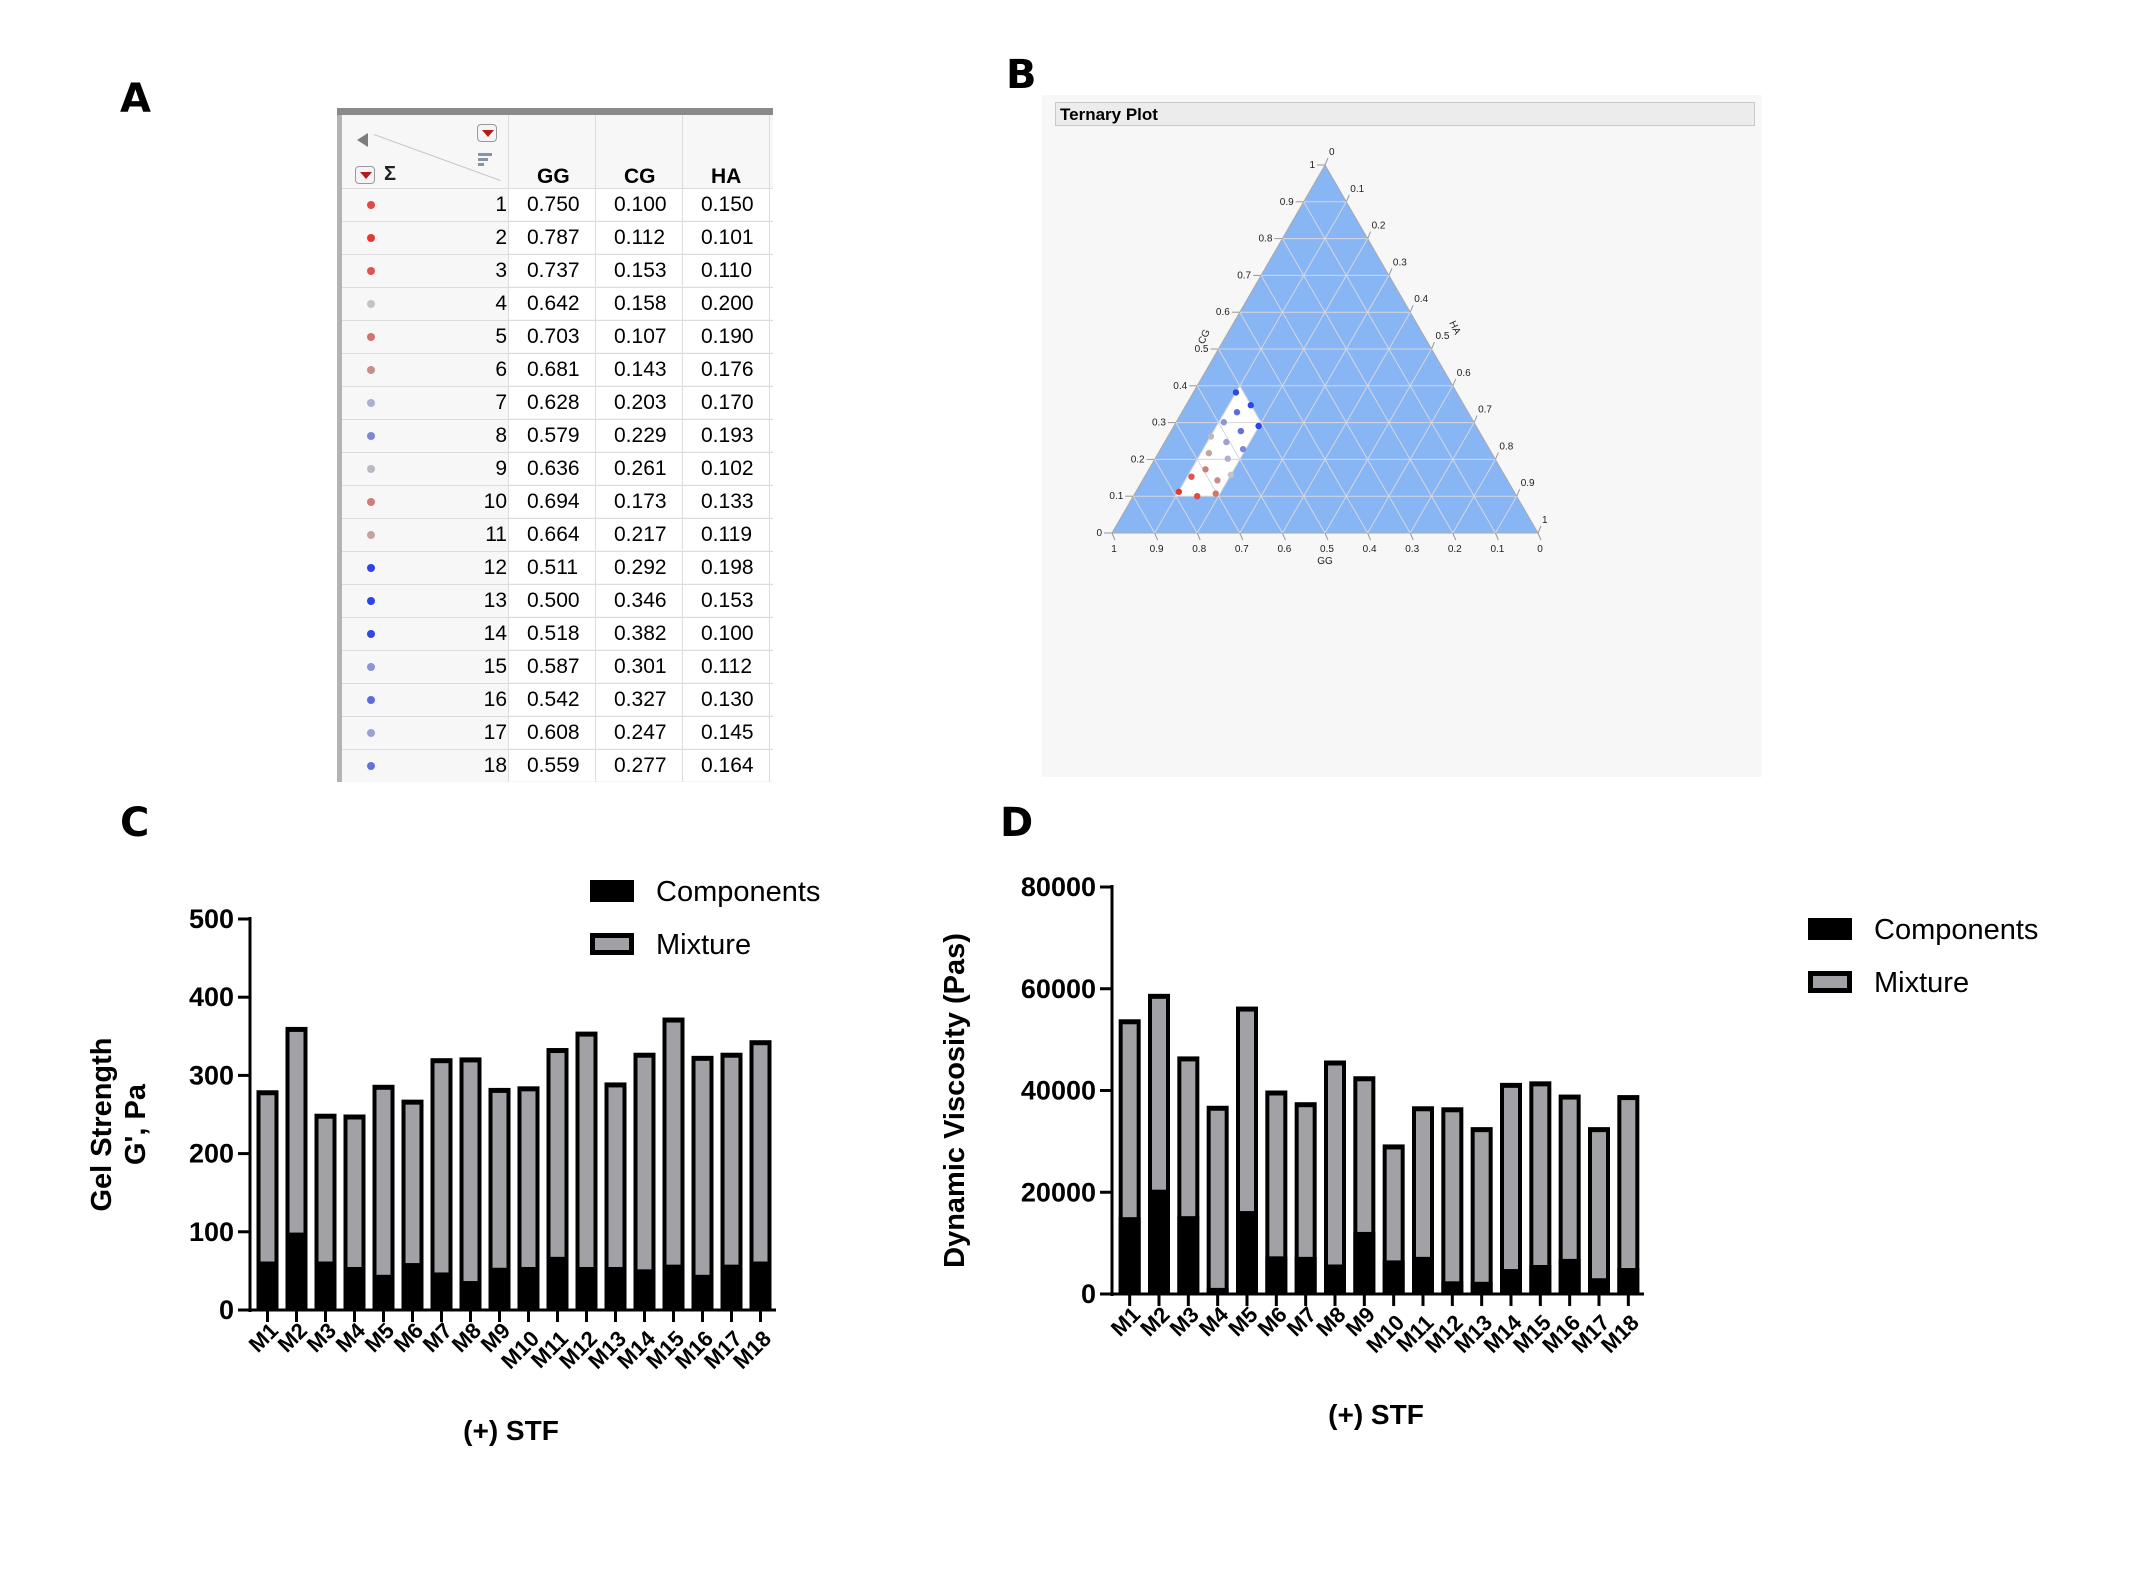 The width and height of the screenshot is (2130, 1584). Describe the element at coordinates (1599, 1213) in the screenshot. I see `bar-mixture` at that location.